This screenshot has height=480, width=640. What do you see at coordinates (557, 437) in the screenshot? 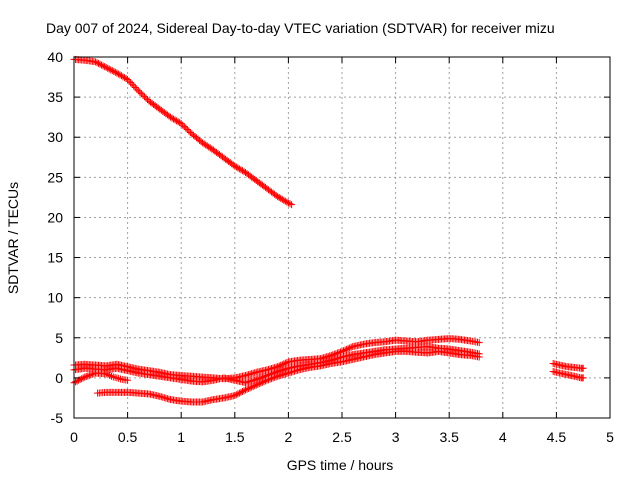
I see `x-tick-label: 4.5` at bounding box center [557, 437].